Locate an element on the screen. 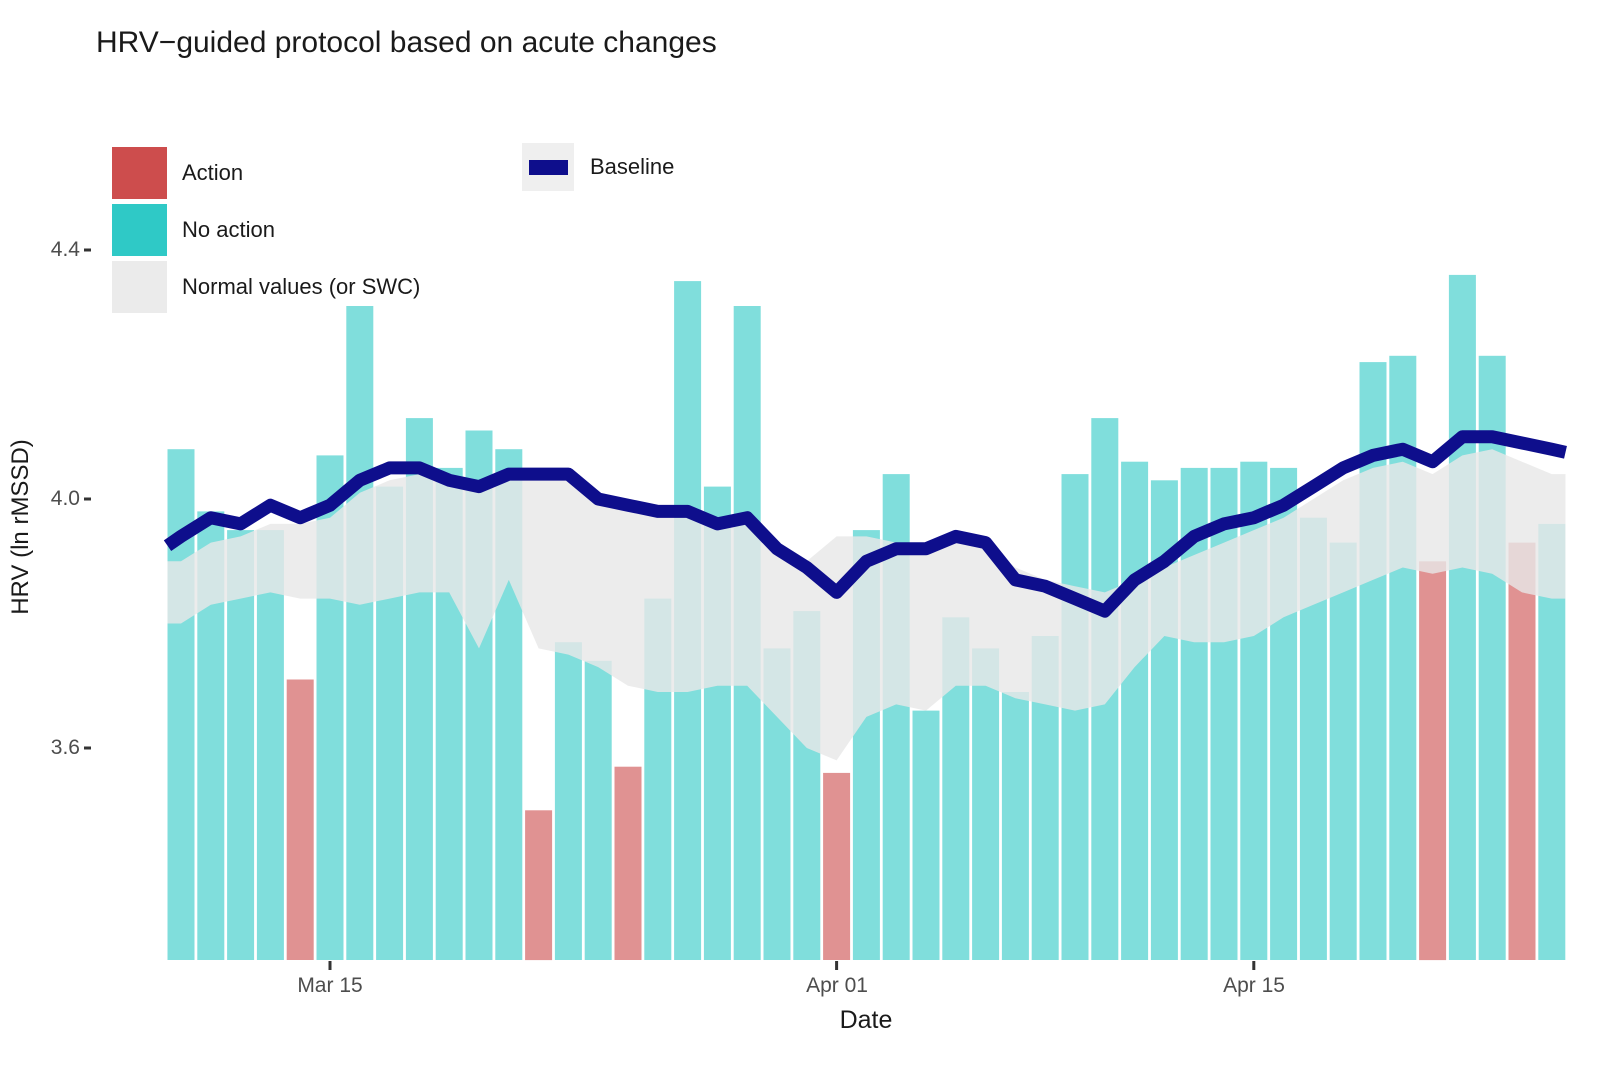 This screenshot has width=1600, height=1084. action-swatch is located at coordinates (139, 173).